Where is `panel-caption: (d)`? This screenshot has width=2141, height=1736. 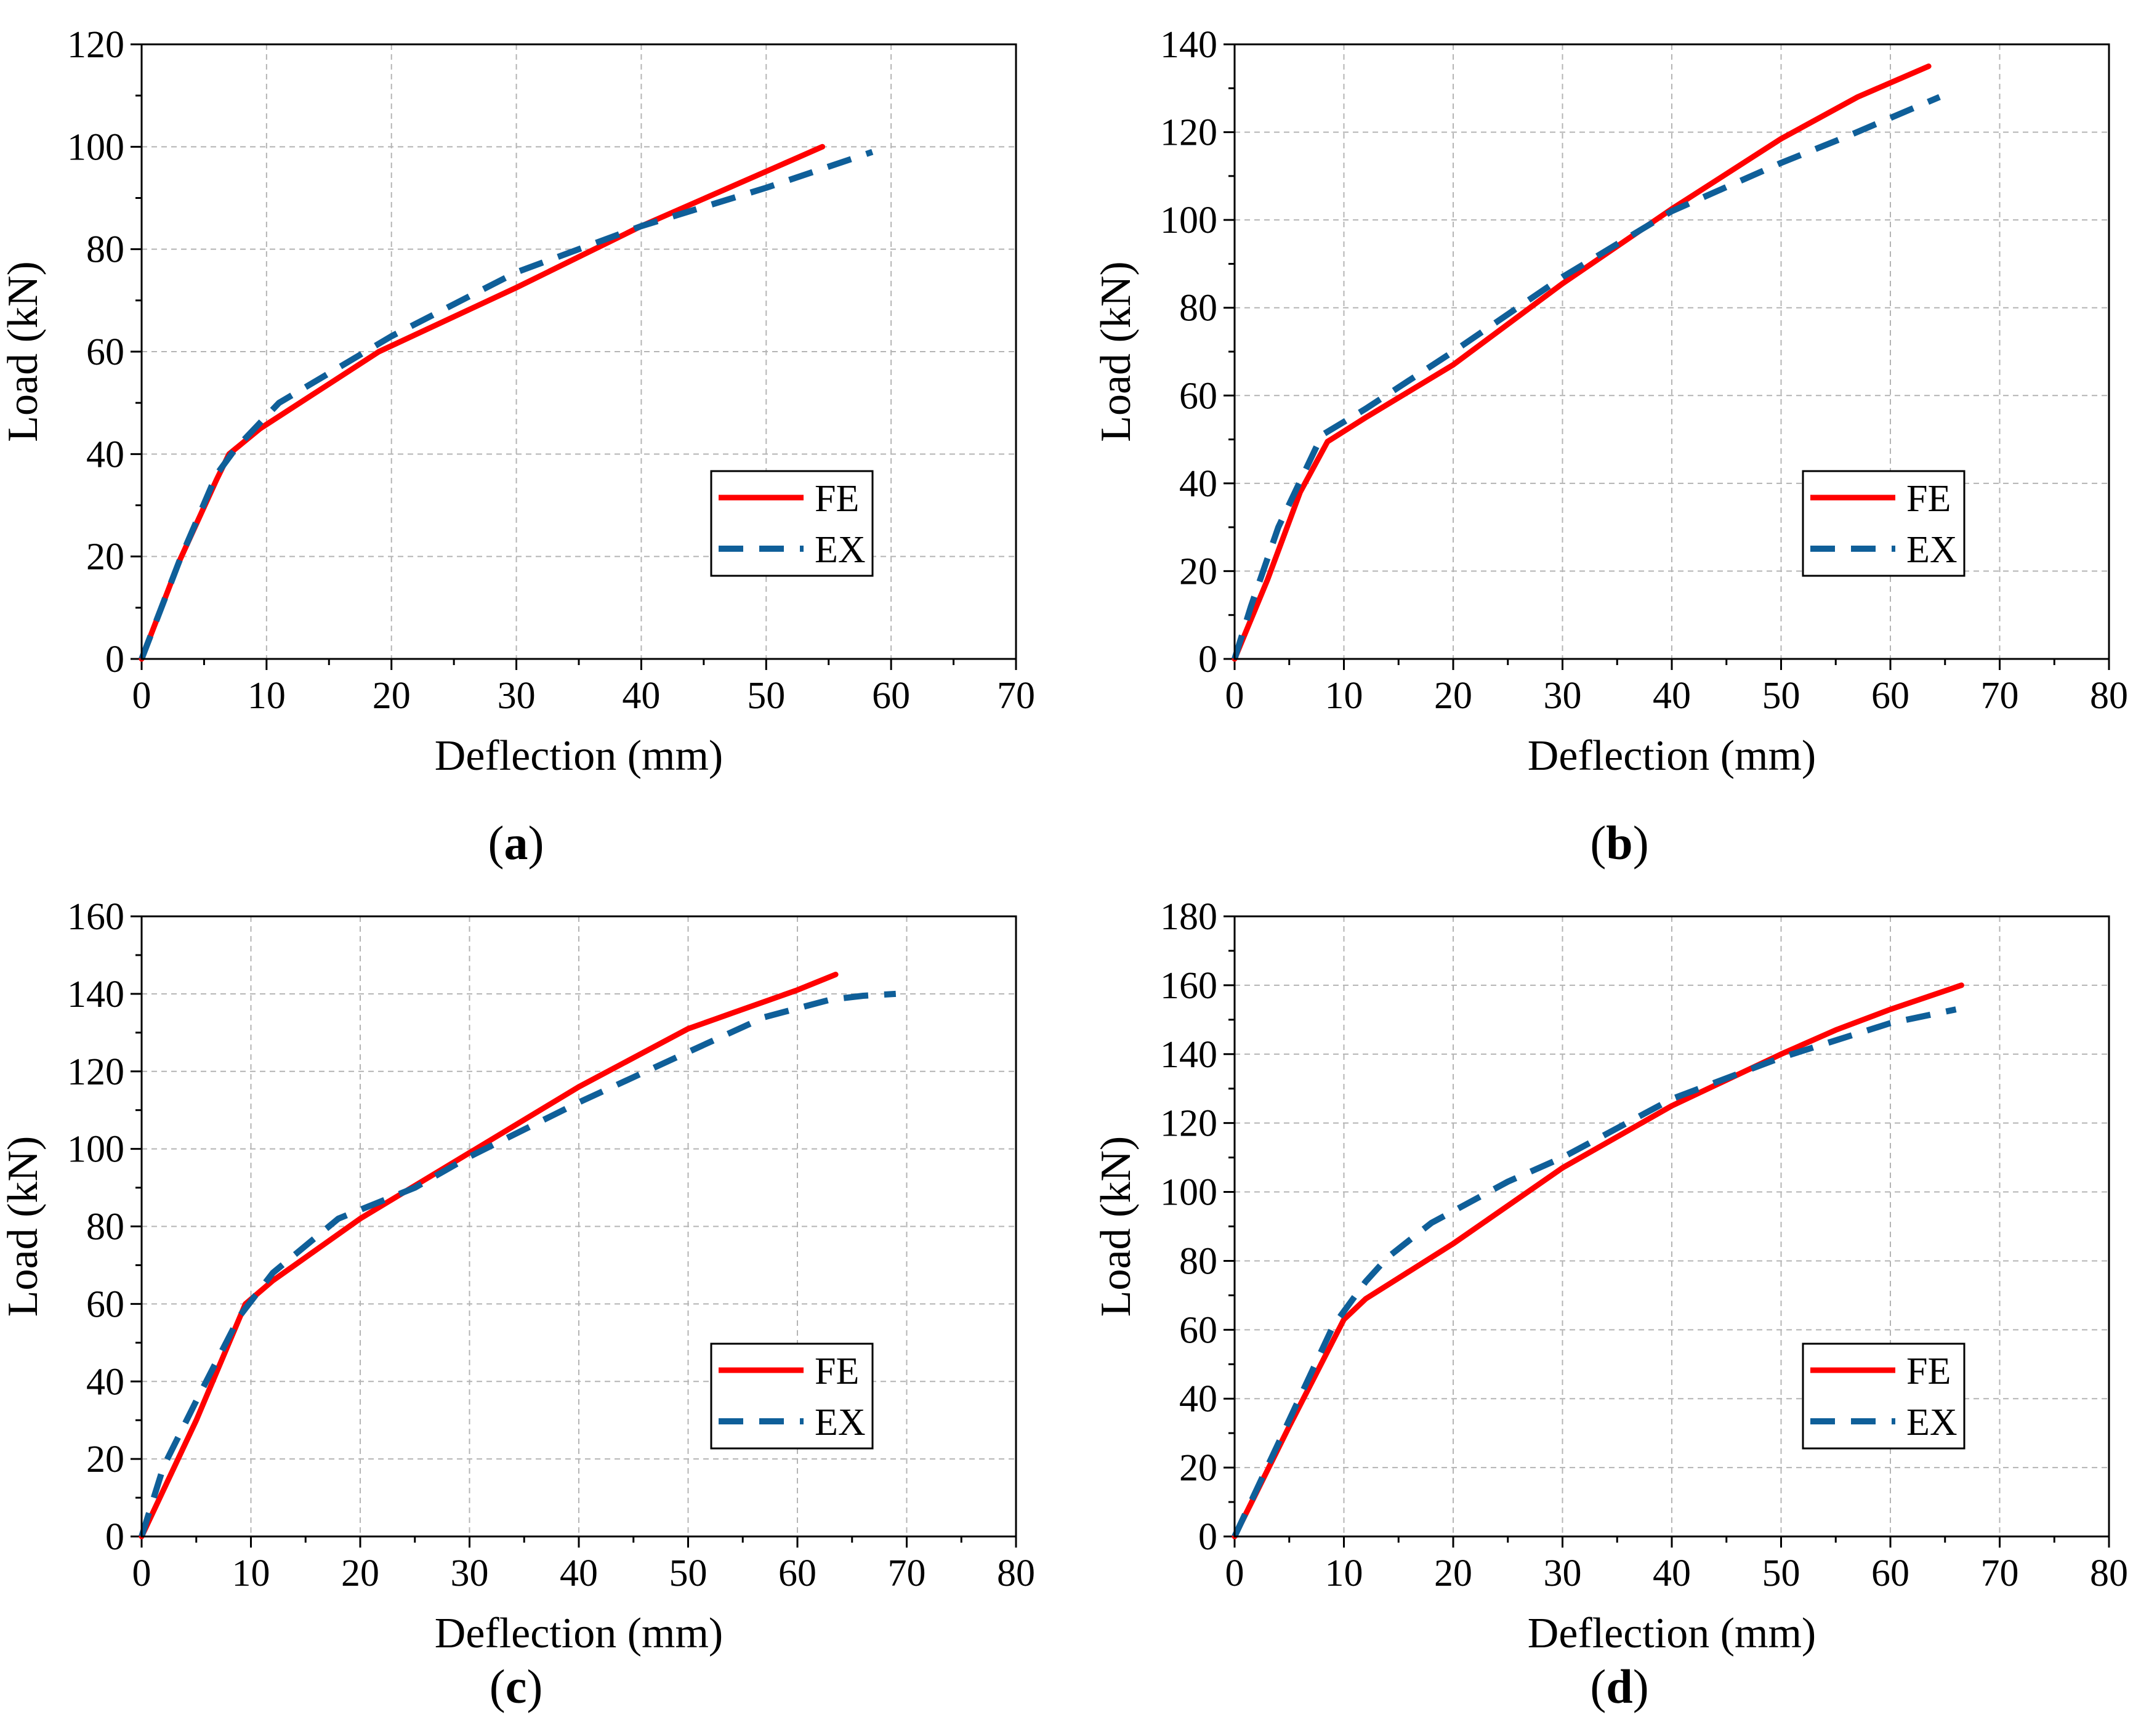
panel-caption: (d) is located at coordinates (1619, 1687).